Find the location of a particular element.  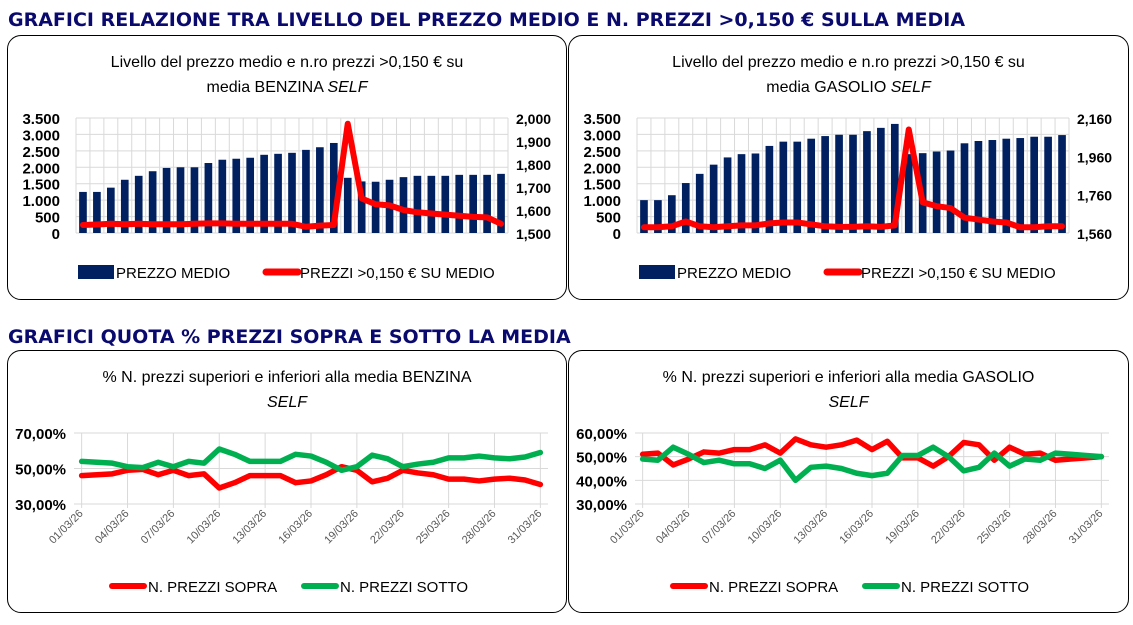

left-axis-tick-label: 1.500 is located at coordinates (41, 185).